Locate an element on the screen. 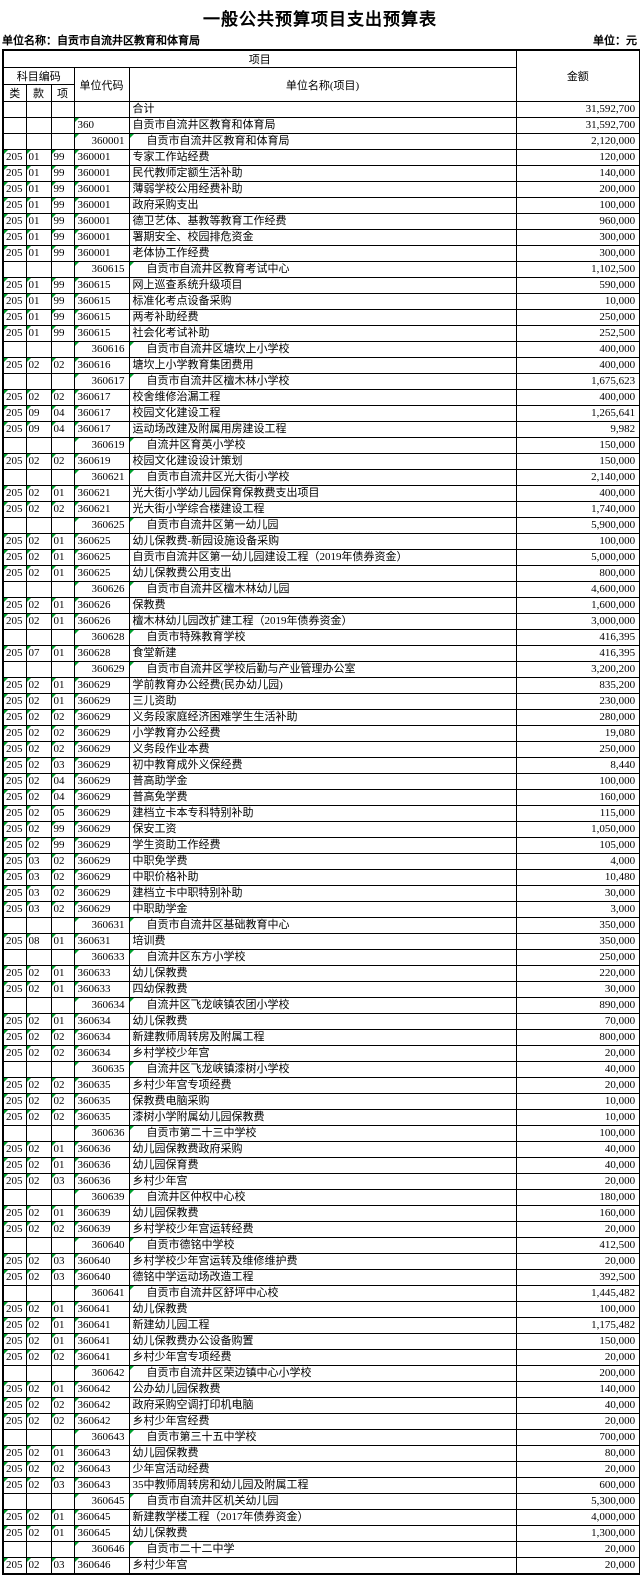  cell-unit-name: 幼儿保教费-新园设施设备采购 is located at coordinates (322, 541).